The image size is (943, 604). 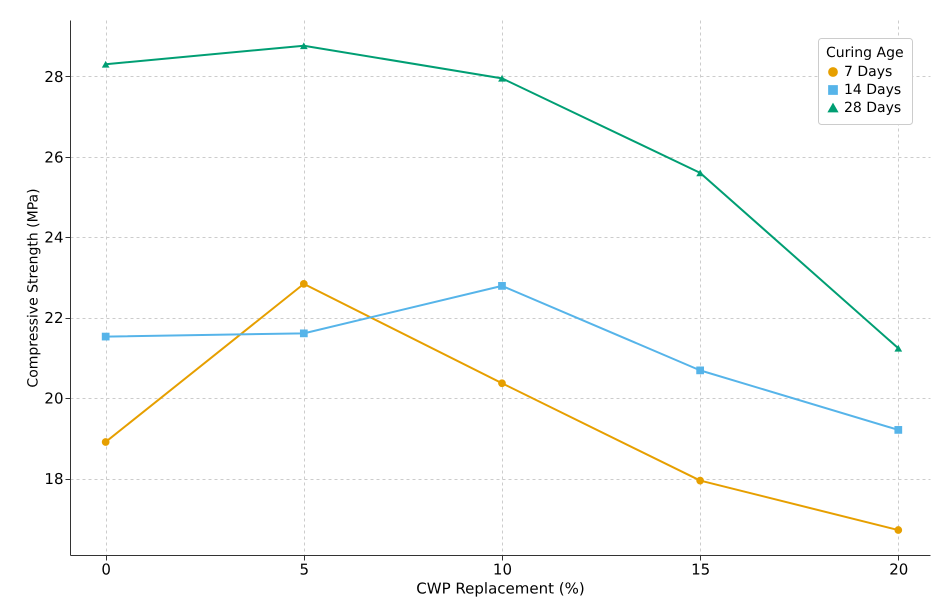 I want to click on x-tick-label: 20, so click(x=898, y=569).